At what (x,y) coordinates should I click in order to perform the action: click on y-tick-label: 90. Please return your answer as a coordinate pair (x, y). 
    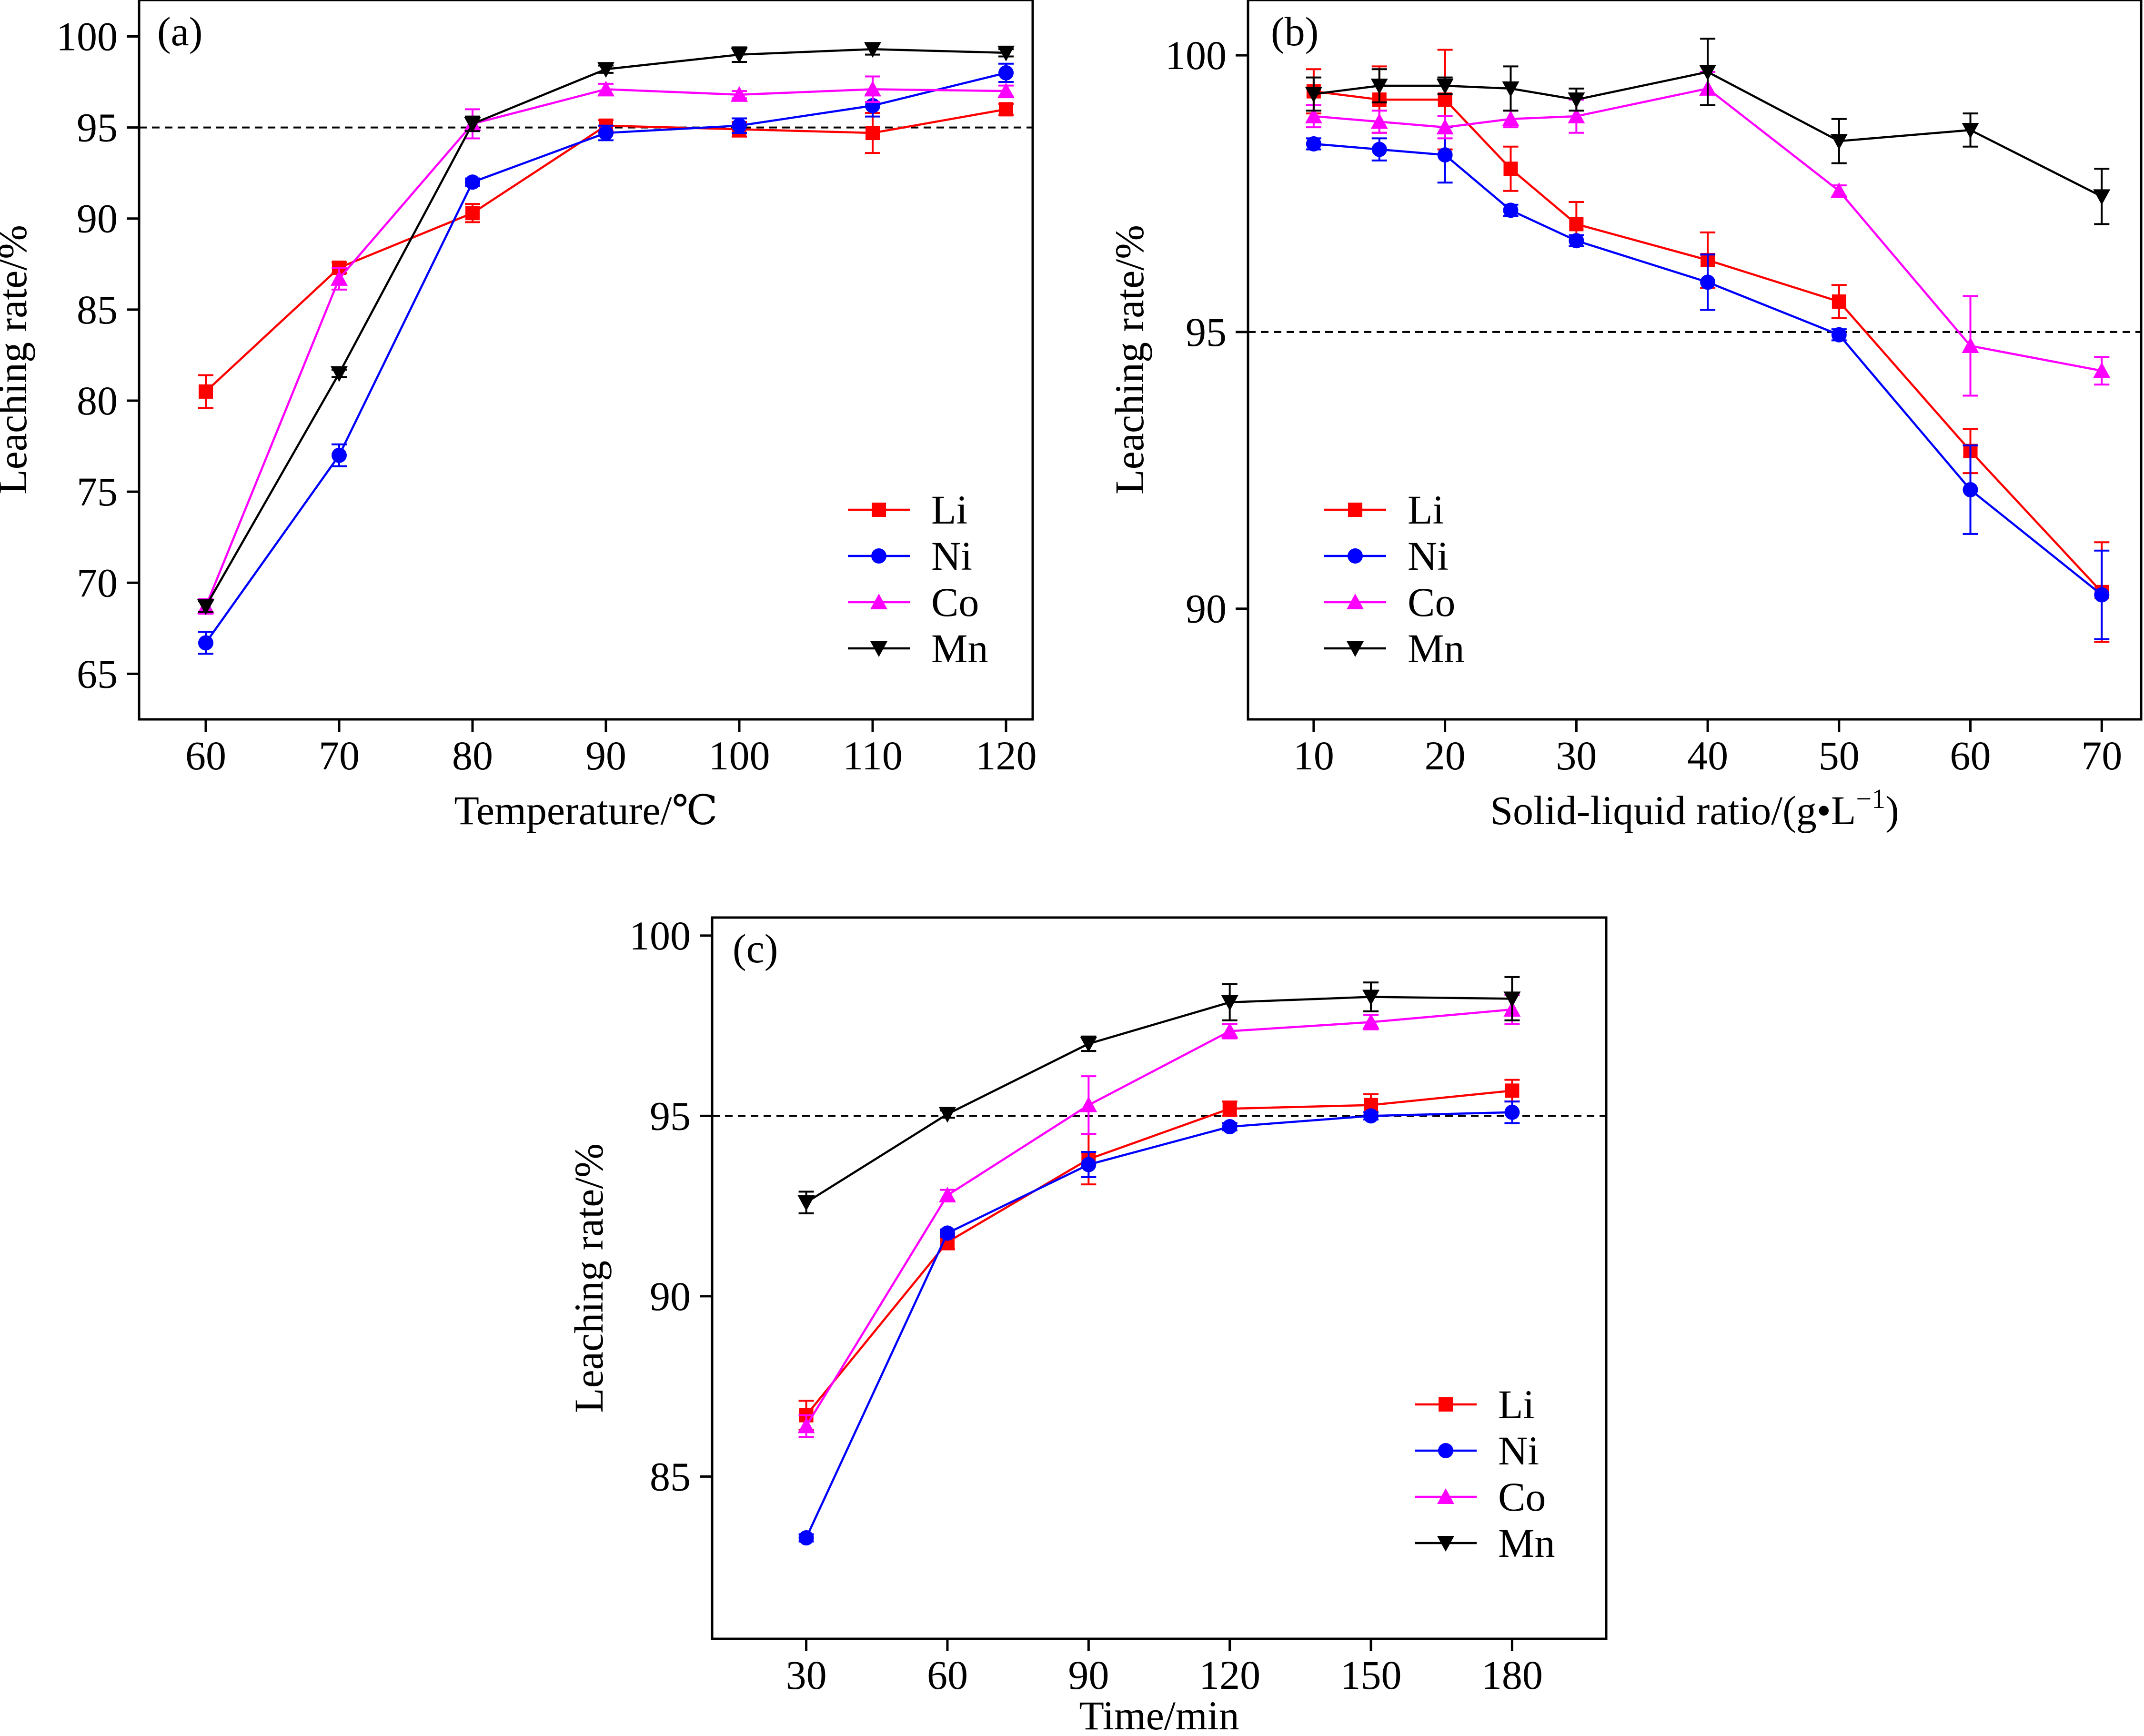
    Looking at the image, I should click on (1207, 609).